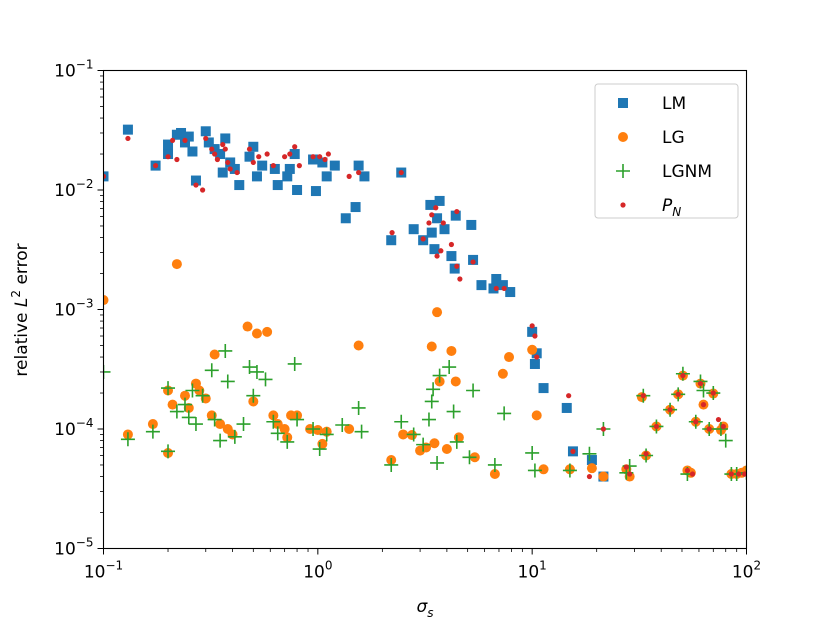 The width and height of the screenshot is (830, 623). I want to click on legend-label: LGNM, so click(687, 172).